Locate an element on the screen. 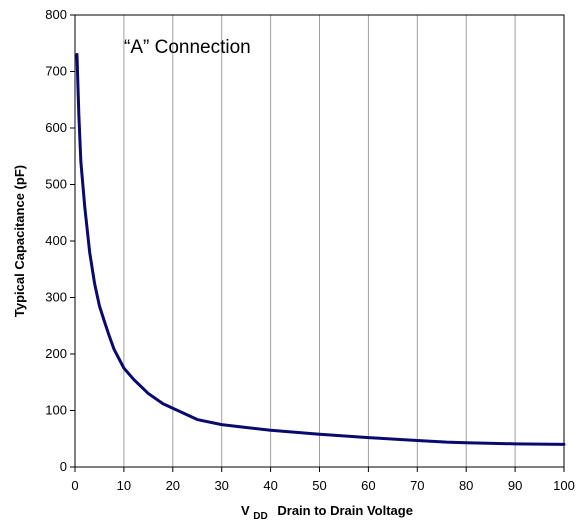 This screenshot has height=524, width=586. y-tick-label: 100 is located at coordinates (56, 410).